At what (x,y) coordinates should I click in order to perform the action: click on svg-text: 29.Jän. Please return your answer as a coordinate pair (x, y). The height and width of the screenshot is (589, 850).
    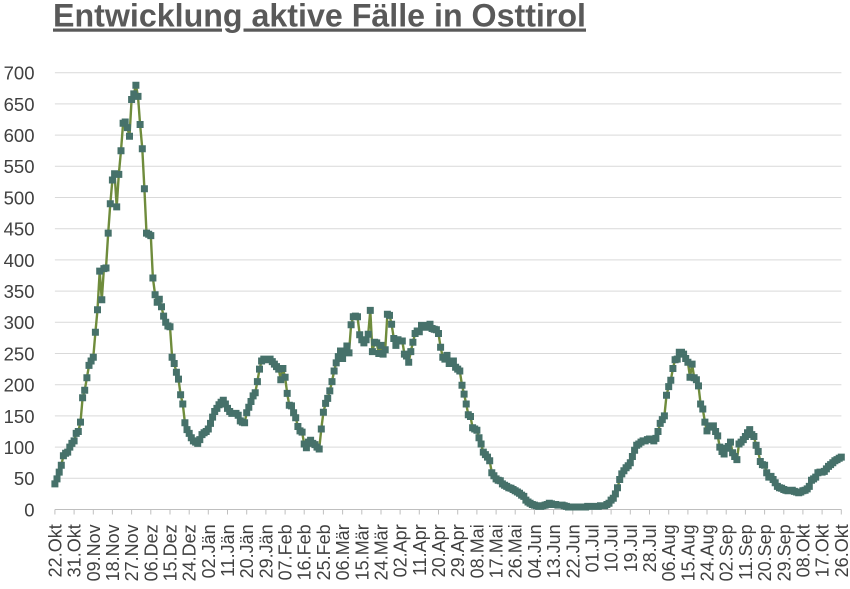
    Looking at the image, I should click on (266, 551).